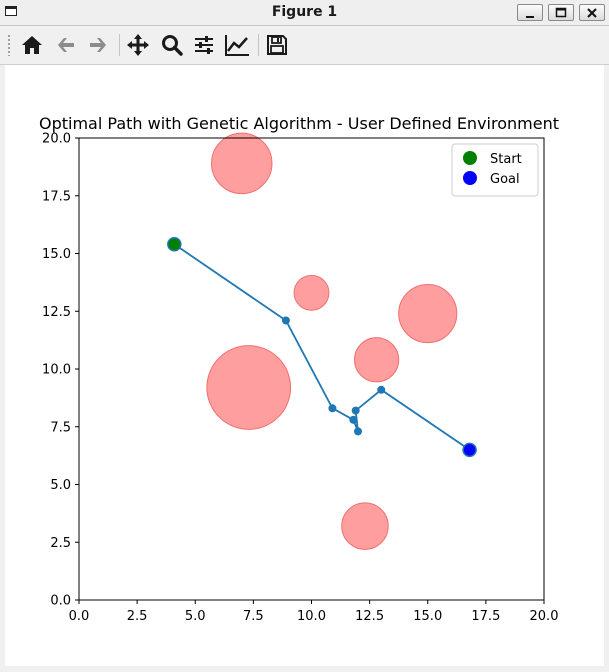 This screenshot has width=609, height=672. What do you see at coordinates (304, 45) in the screenshot?
I see `navigation-toolbar` at bounding box center [304, 45].